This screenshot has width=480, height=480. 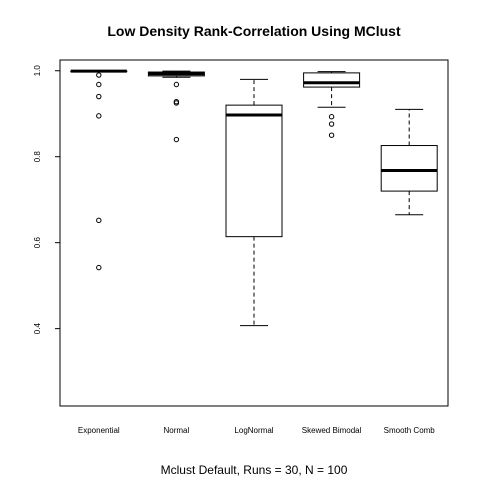 I want to click on y-tick-label: 0.4, so click(x=37, y=329).